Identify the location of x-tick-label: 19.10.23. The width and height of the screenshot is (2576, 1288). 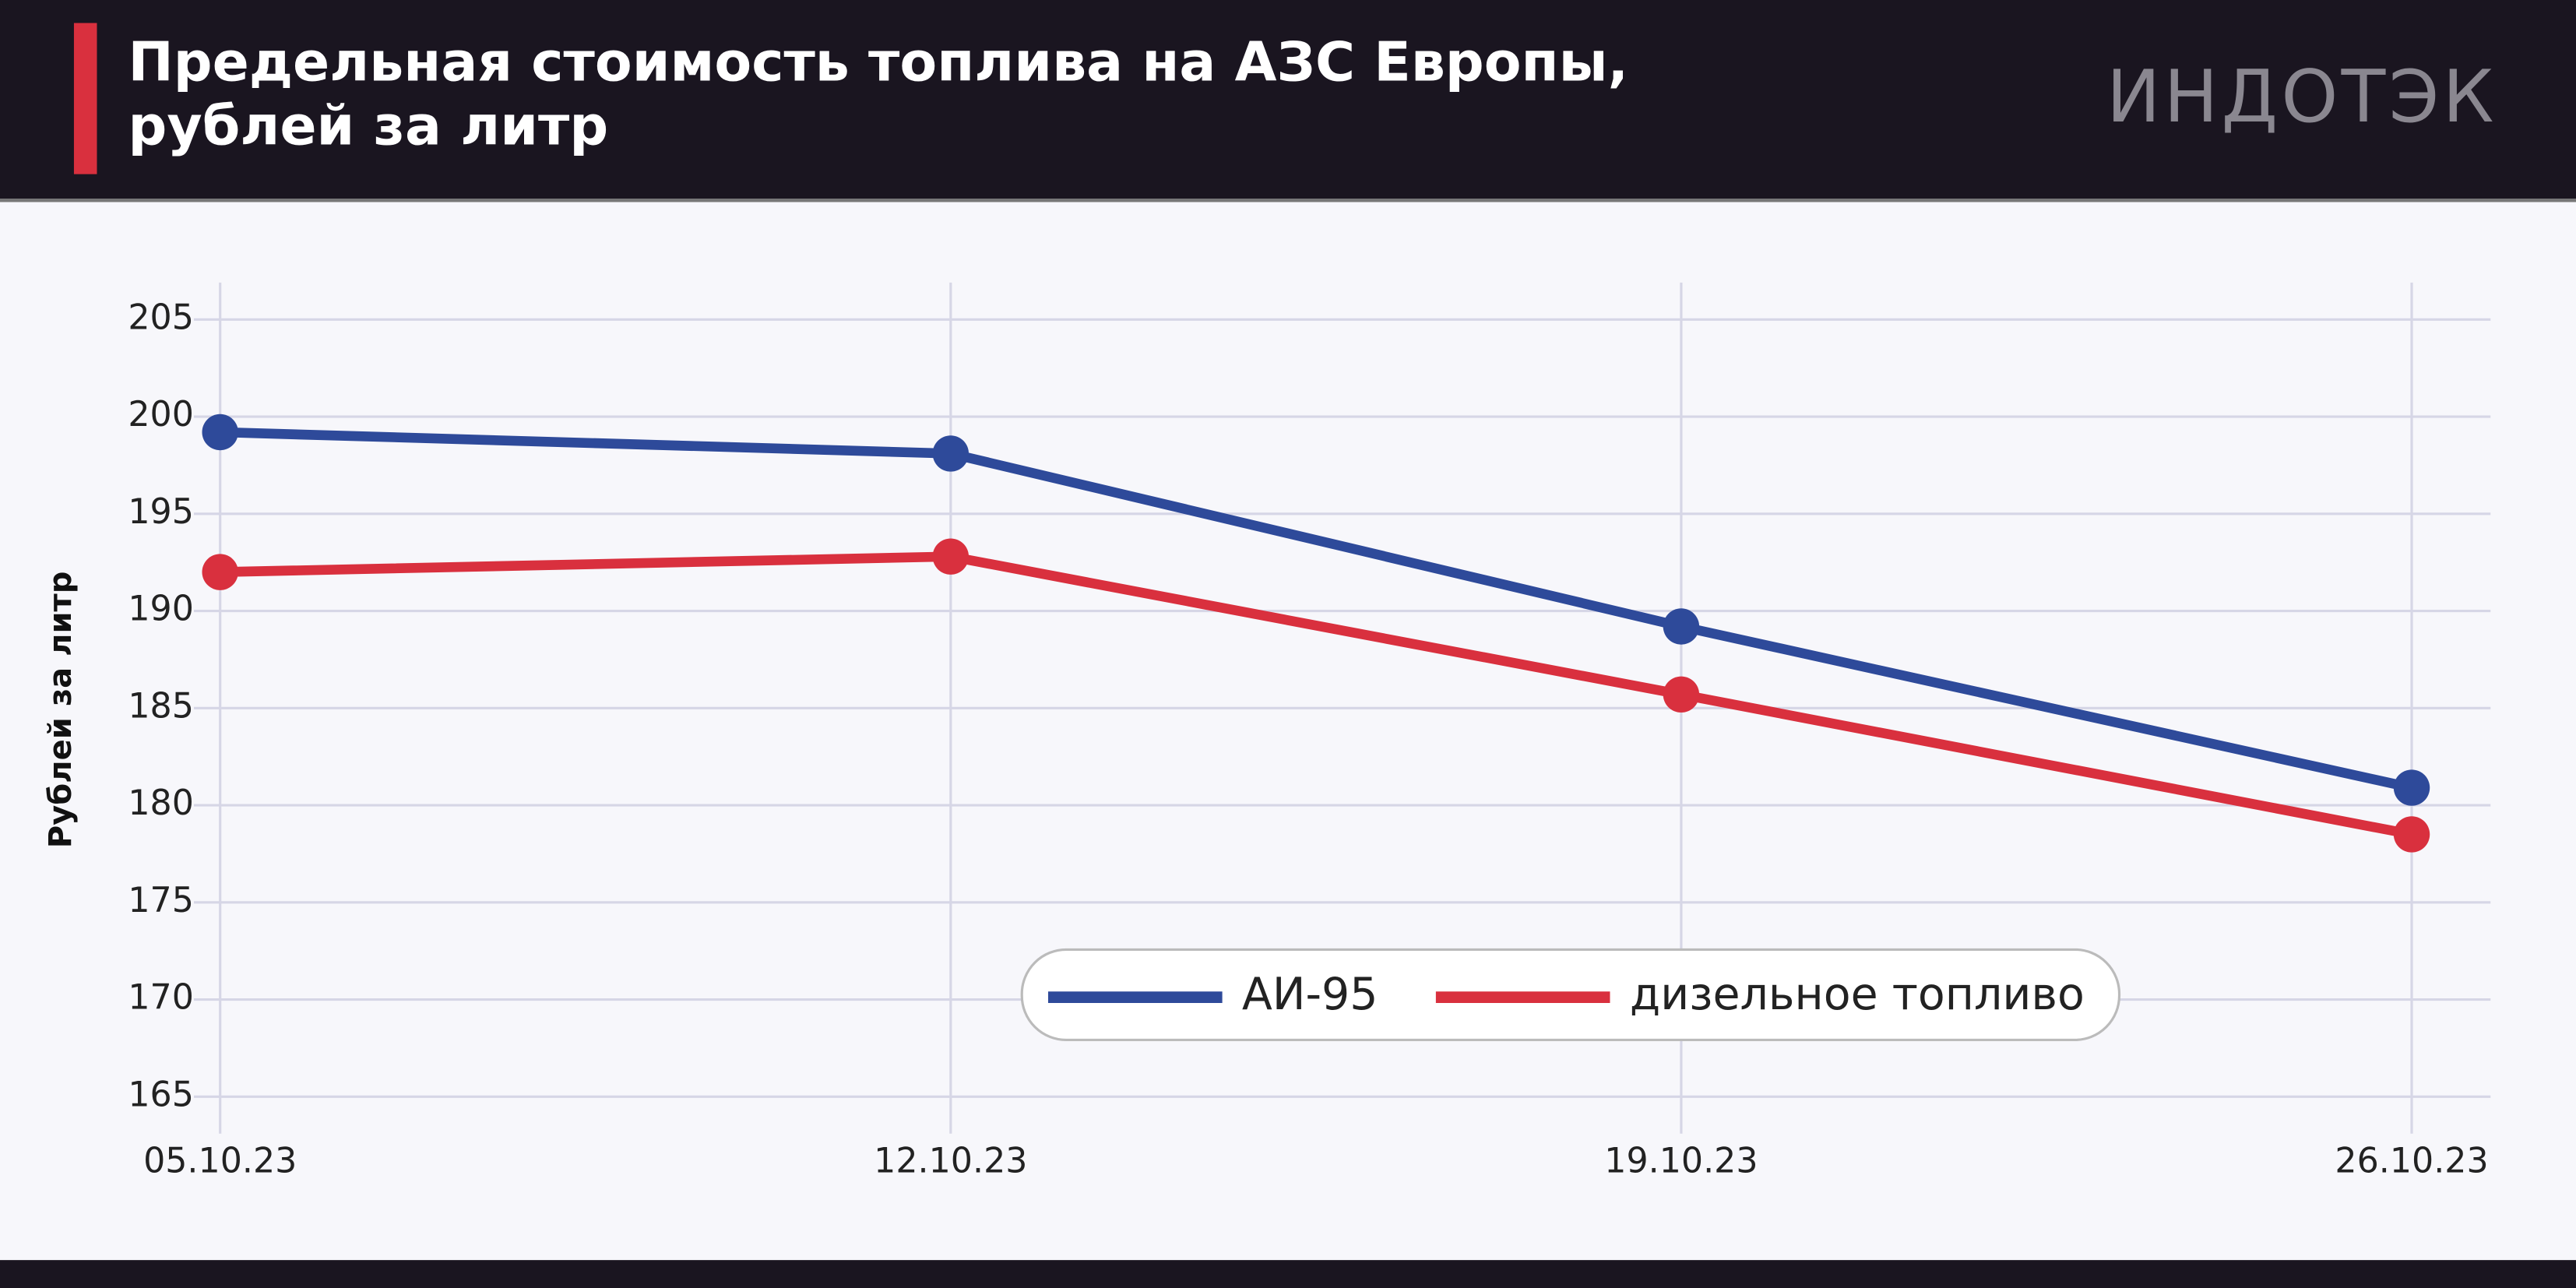
(1681, 1161).